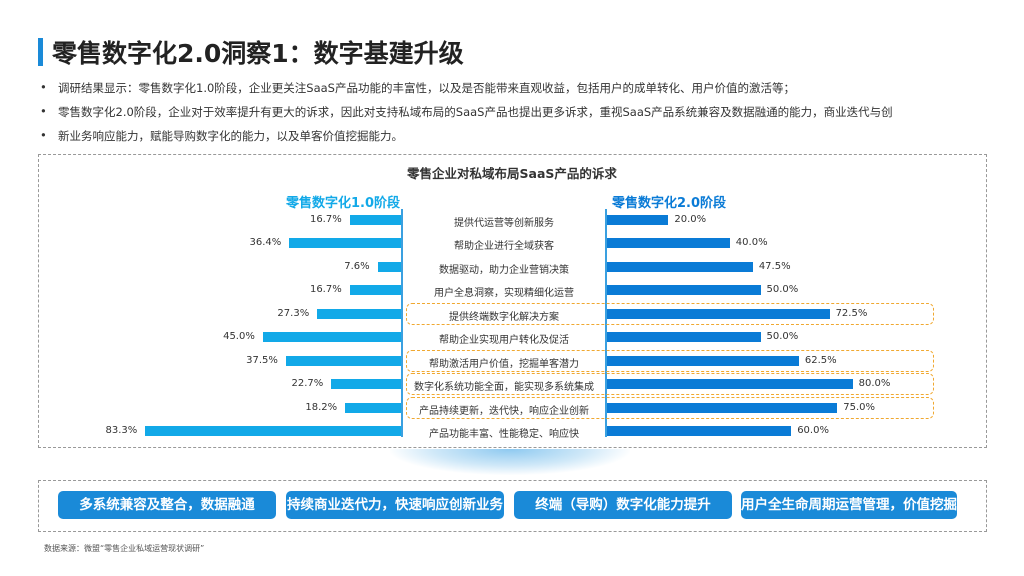 This screenshot has width=1024, height=576. I want to click on category-label: 帮助企业实现用户转化及促活, so click(504, 341).